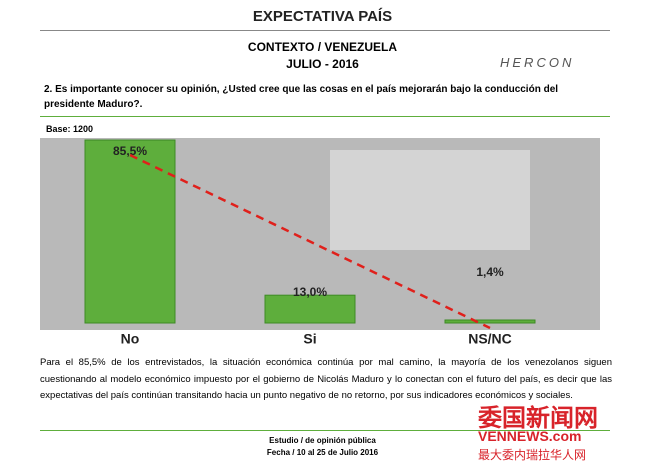 The width and height of the screenshot is (645, 467). I want to click on logo: HERCON, so click(537, 62).